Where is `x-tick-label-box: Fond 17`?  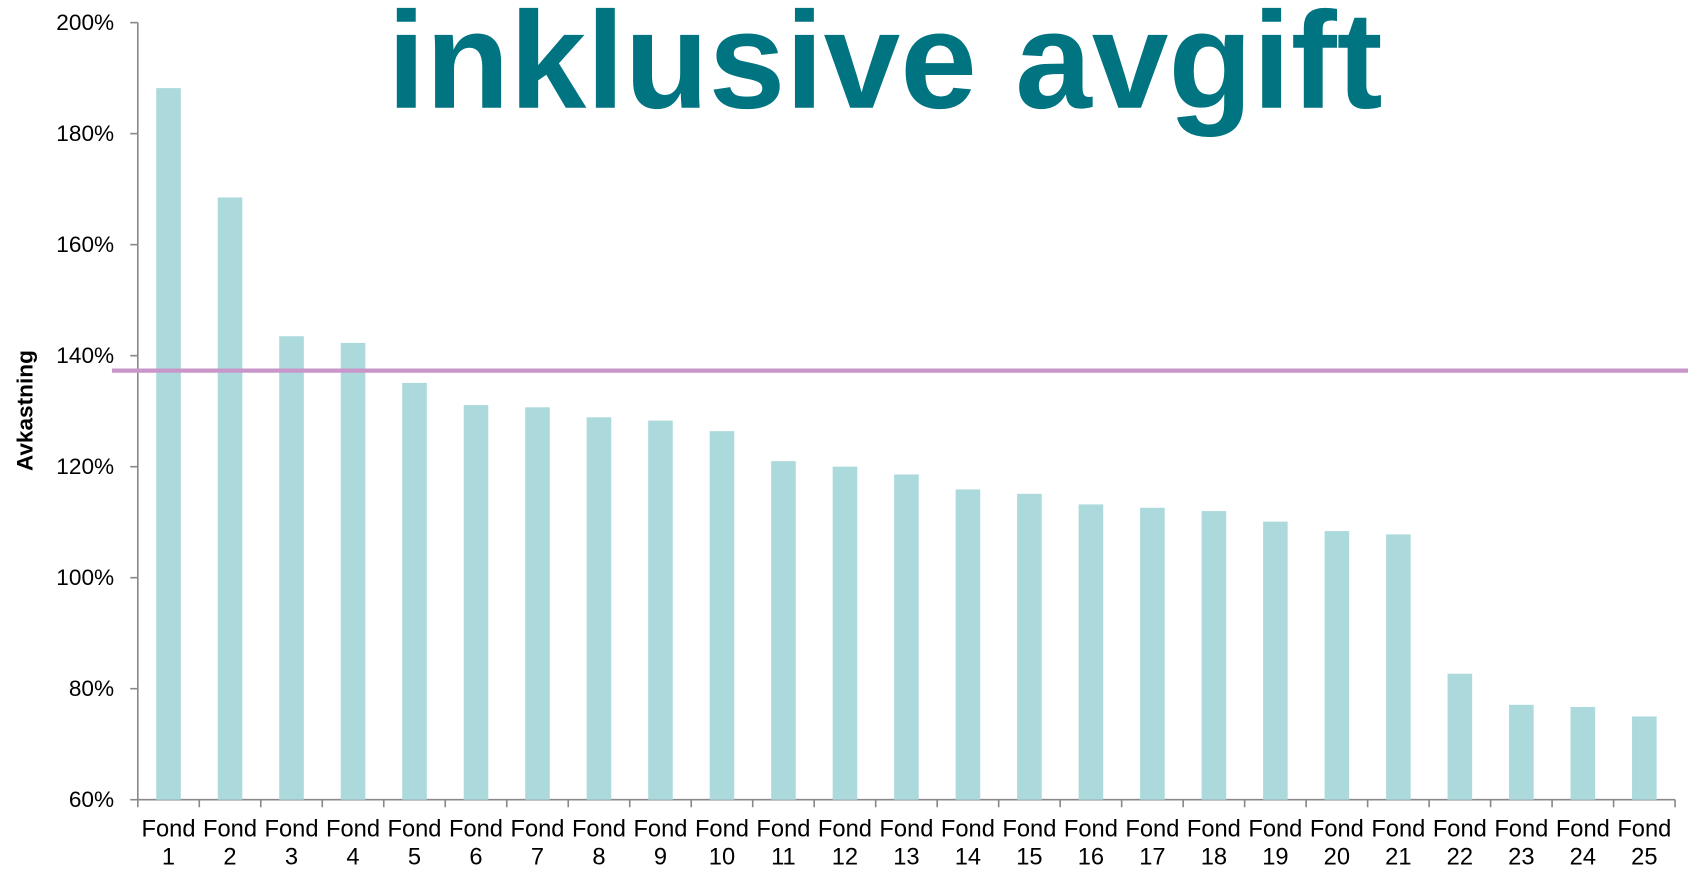
x-tick-label-box: Fond 17 is located at coordinates (1152, 842).